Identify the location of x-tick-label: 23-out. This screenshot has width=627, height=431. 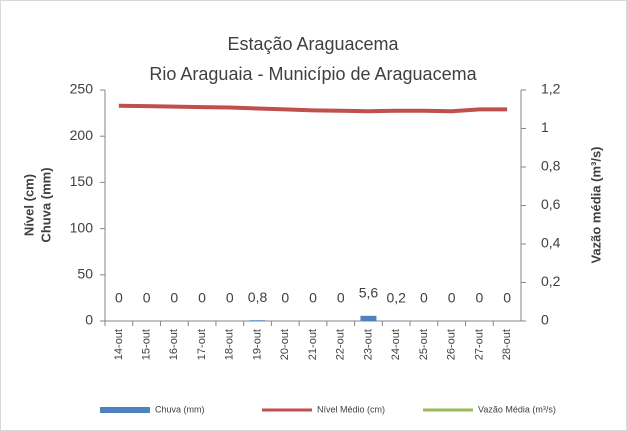
(368, 344).